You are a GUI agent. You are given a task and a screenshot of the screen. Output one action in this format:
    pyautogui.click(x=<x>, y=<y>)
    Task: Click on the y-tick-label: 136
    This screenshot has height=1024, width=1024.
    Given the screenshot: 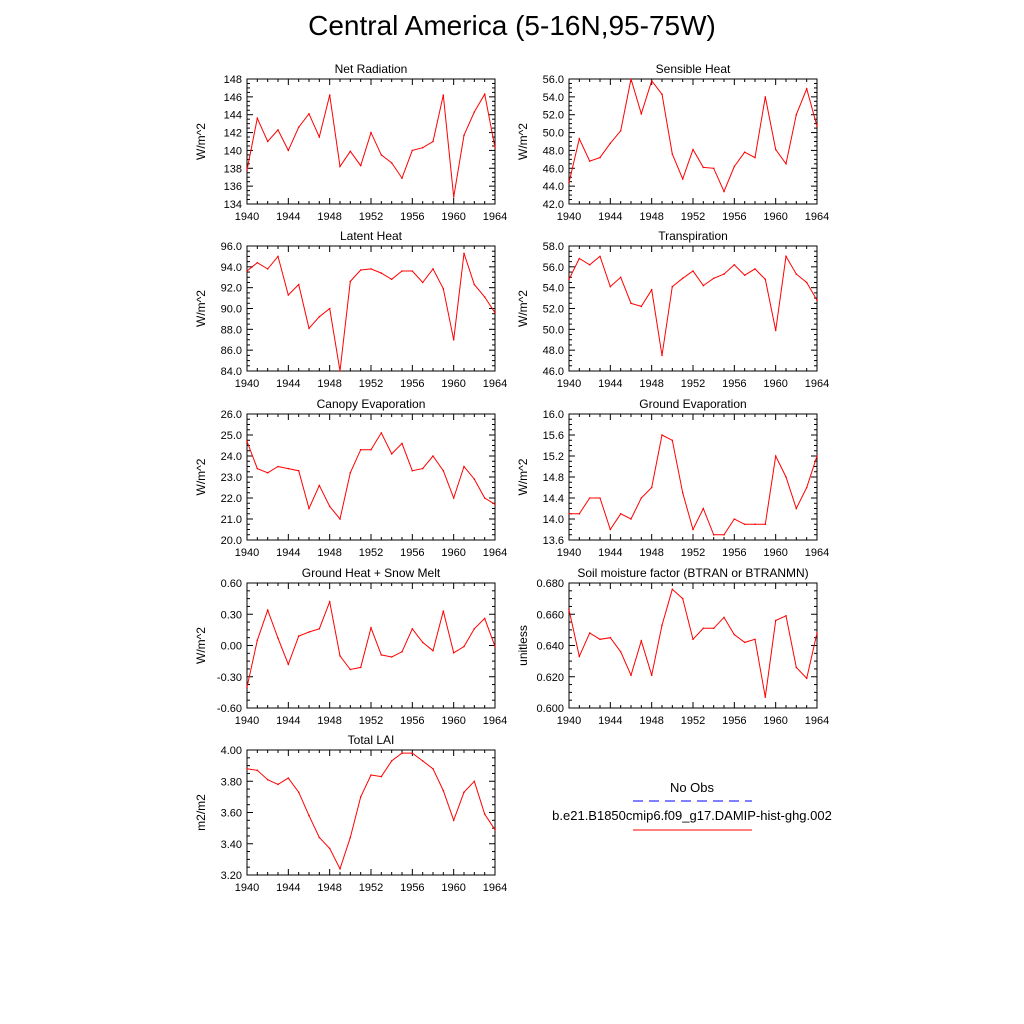 What is the action you would take?
    pyautogui.click(x=233, y=187)
    